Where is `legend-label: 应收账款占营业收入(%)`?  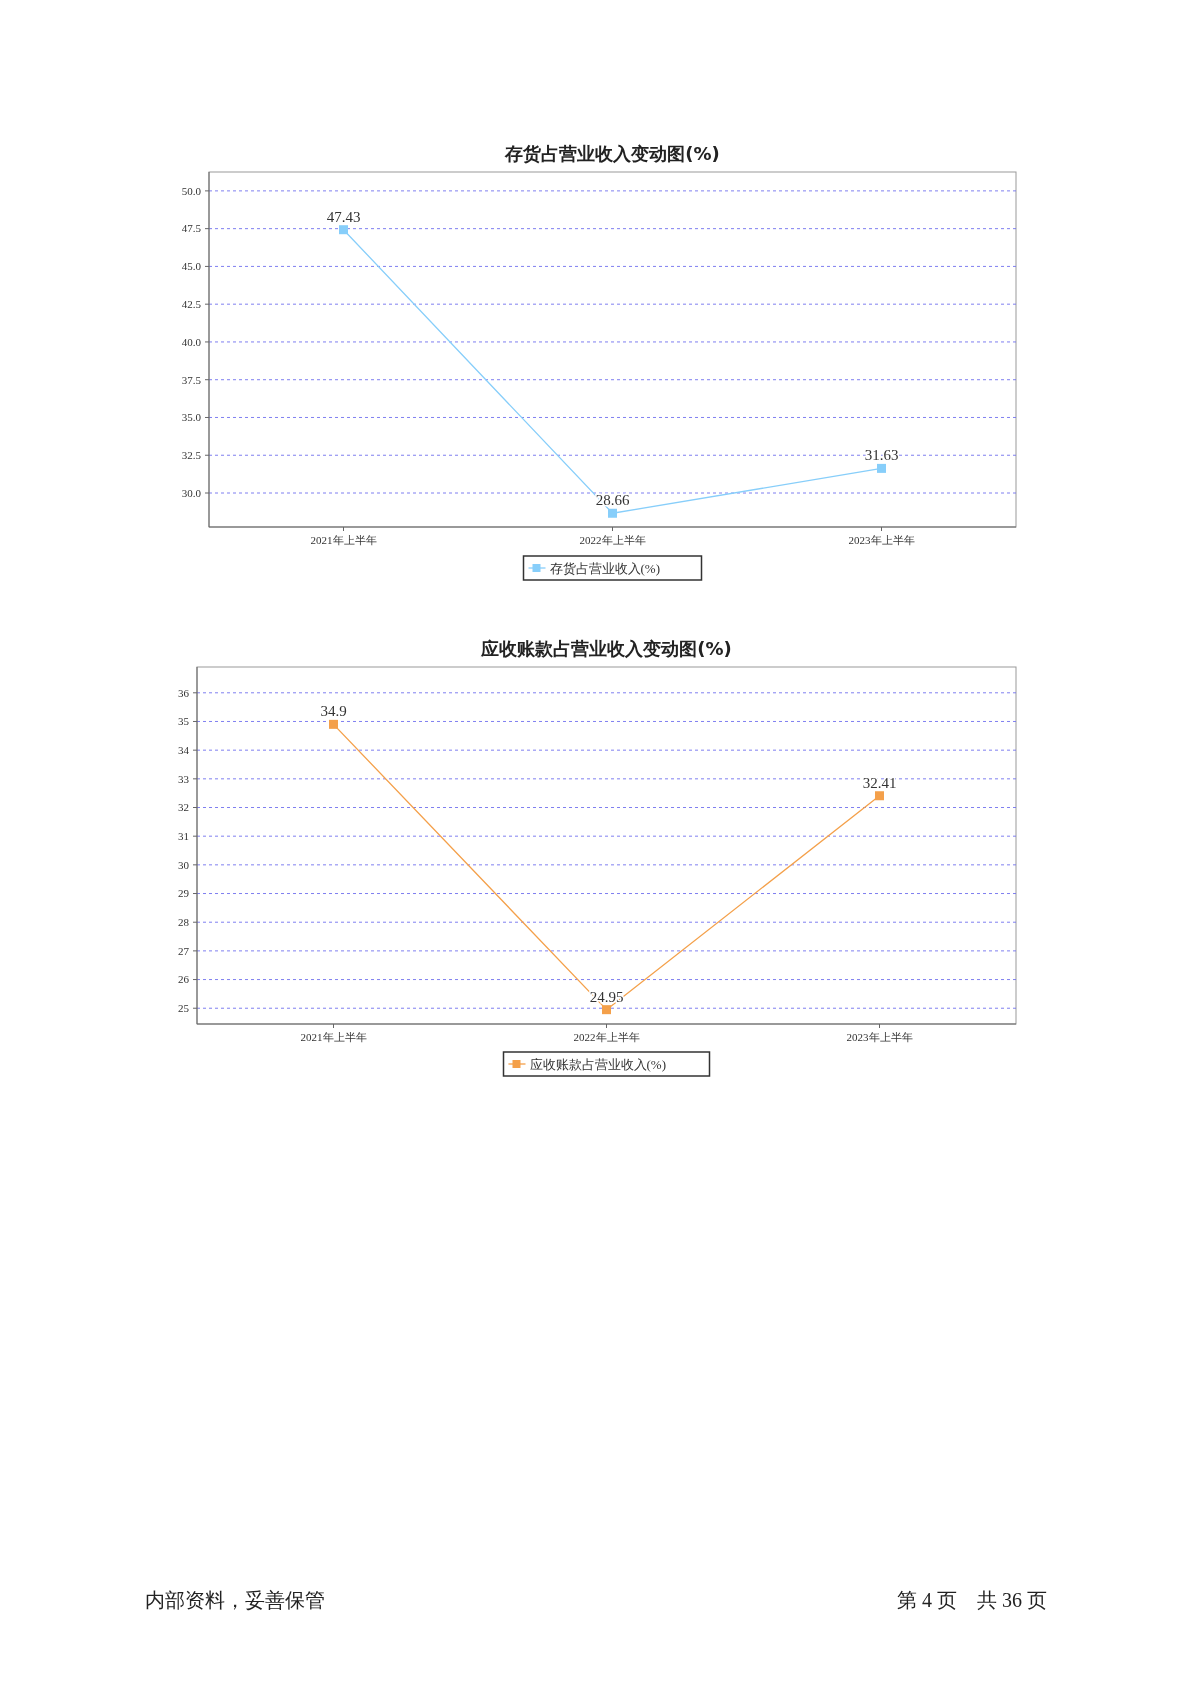 legend-label: 应收账款占营业收入(%) is located at coordinates (597, 1064).